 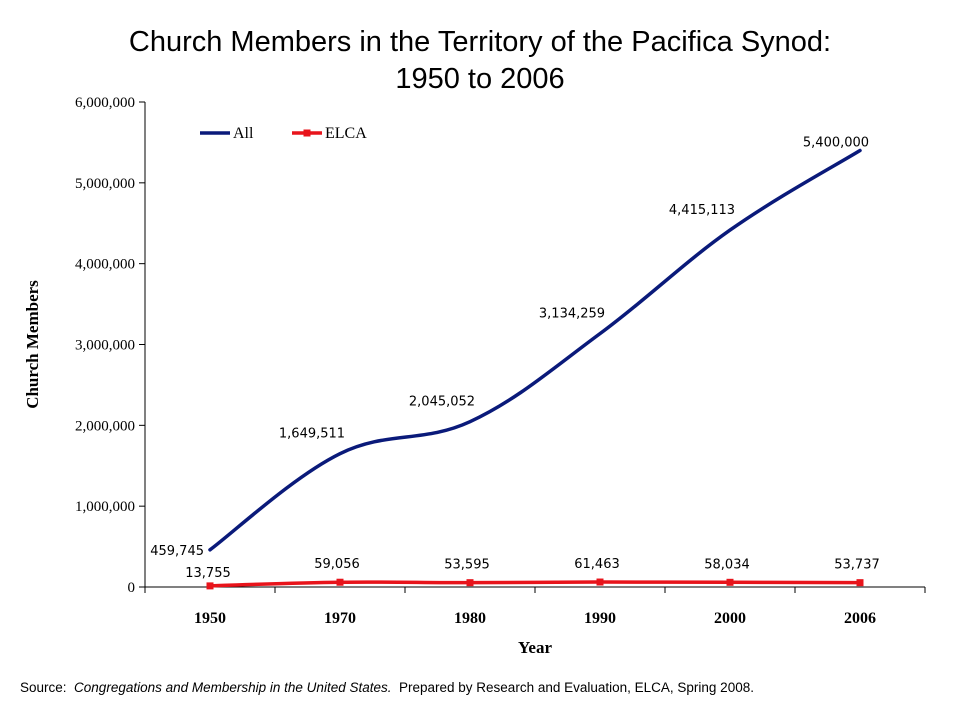 What do you see at coordinates (730, 618) in the screenshot?
I see `x-tick-label: 2000` at bounding box center [730, 618].